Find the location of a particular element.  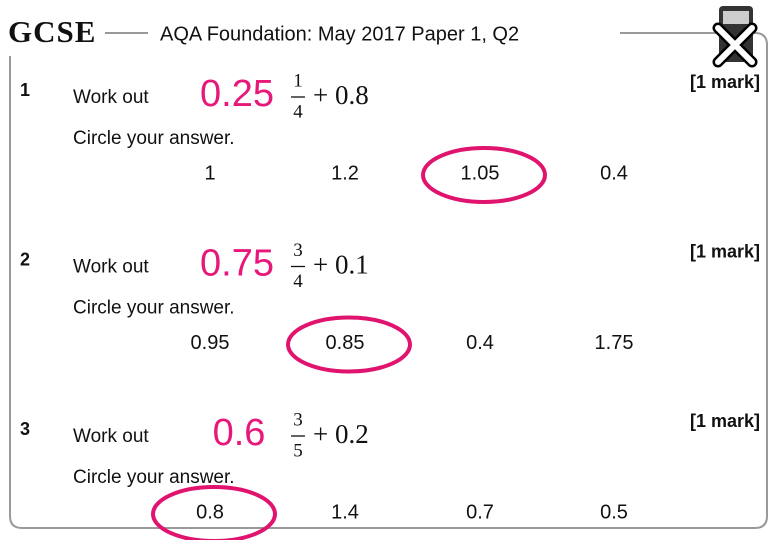

no-calculator-icon is located at coordinates (735, 37).